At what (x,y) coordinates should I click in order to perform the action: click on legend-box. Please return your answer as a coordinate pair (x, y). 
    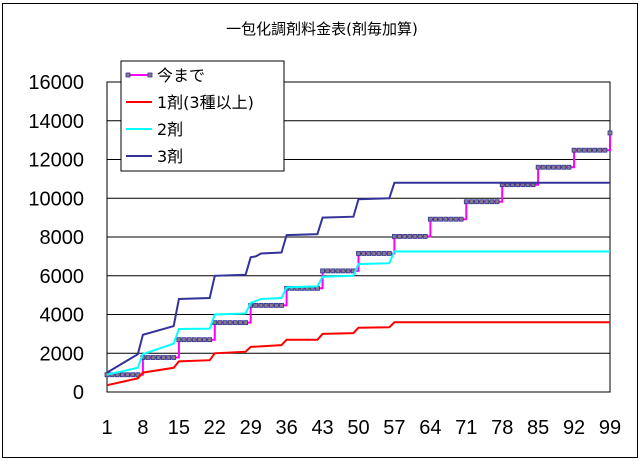
    Looking at the image, I should click on (202, 116).